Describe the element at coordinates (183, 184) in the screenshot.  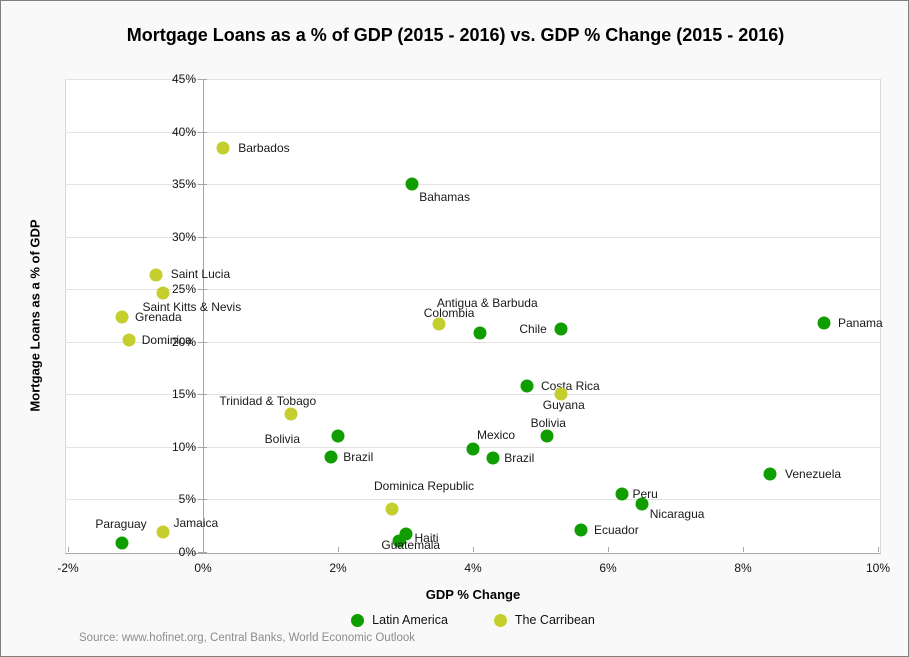
I see `y-tick-label: 35%` at that location.